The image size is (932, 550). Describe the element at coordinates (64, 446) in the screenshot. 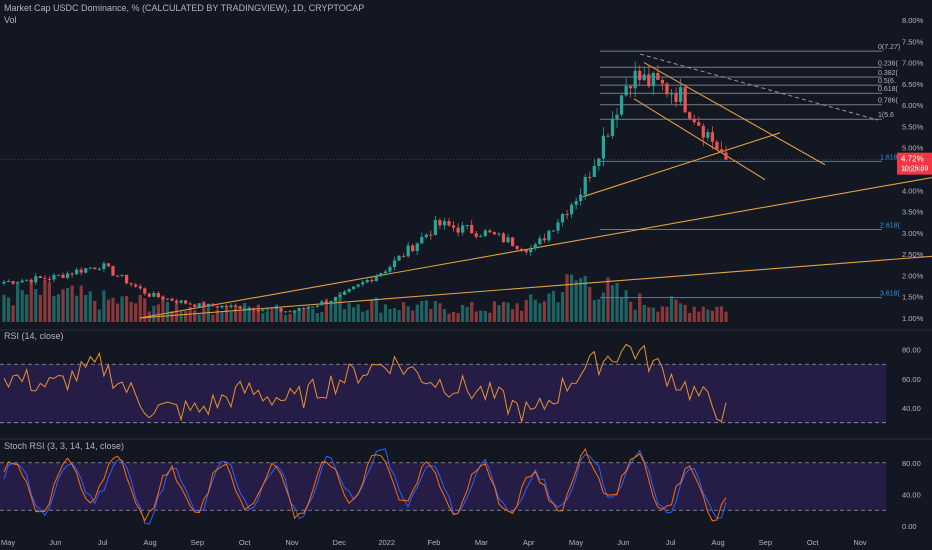

I see `stoch-rsi-label: Stoch RSI (3, 3, 14, 14, close)` at that location.